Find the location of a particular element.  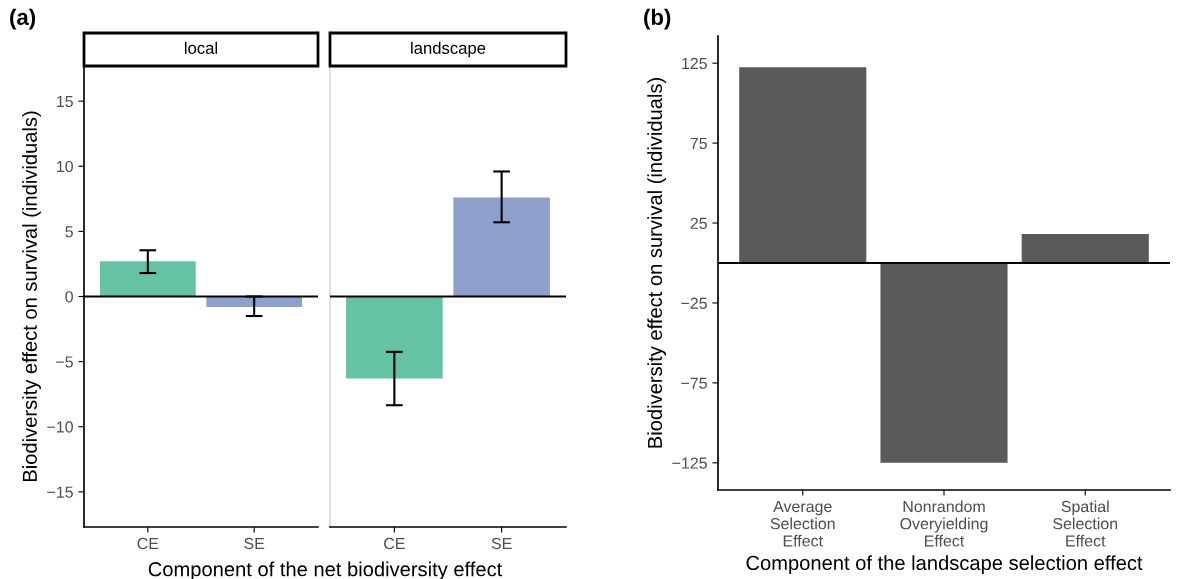

x-tick-label: Average Selection Effect is located at coordinates (802, 524).